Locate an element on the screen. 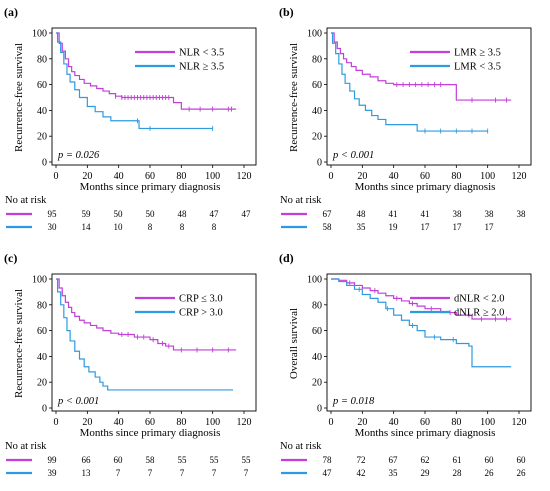 The height and width of the screenshot is (491, 550). p-value: p = 0.018 is located at coordinates (353, 401).